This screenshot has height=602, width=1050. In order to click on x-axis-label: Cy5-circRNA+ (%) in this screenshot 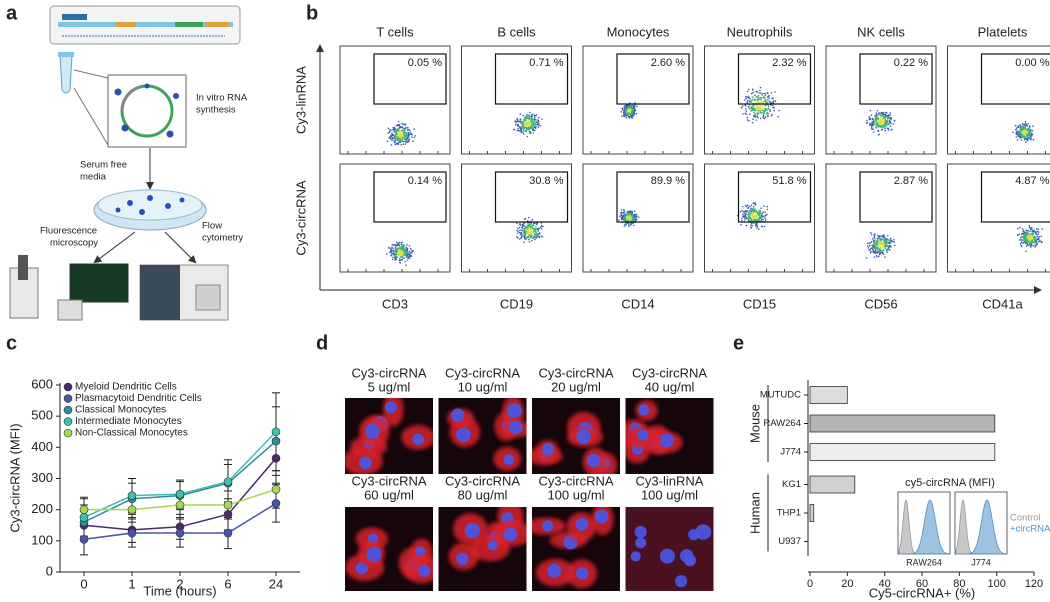, I will do `click(922, 592)`.